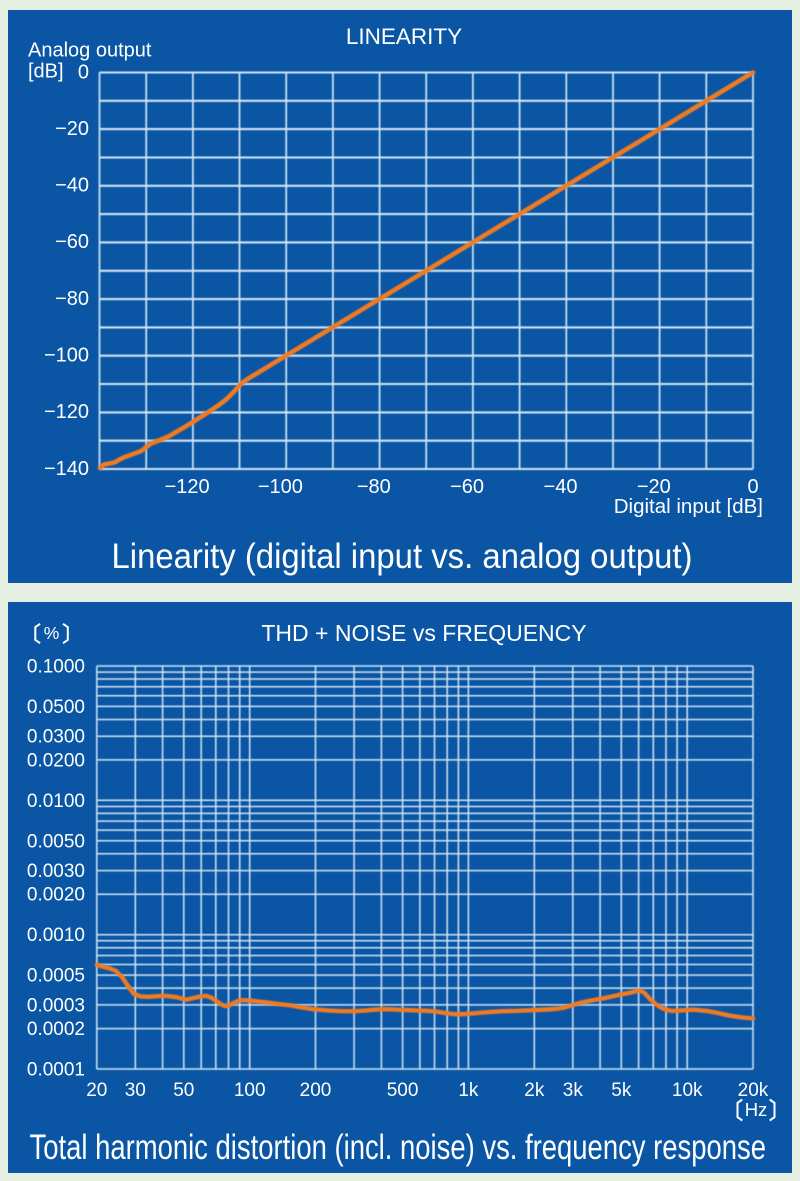 The width and height of the screenshot is (800, 1181). Describe the element at coordinates (468, 1090) in the screenshot. I see `svg-text: 1k` at that location.